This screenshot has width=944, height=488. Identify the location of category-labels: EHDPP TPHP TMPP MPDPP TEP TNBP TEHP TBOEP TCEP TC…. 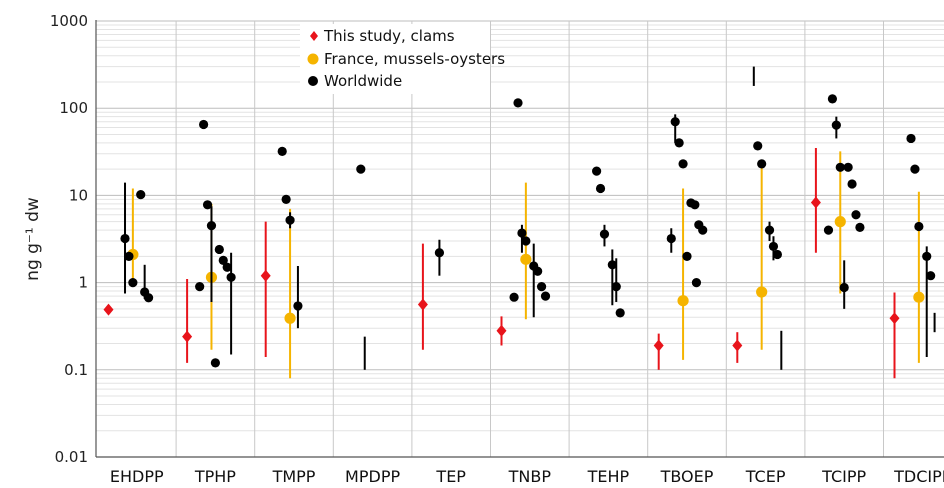
(527, 476).